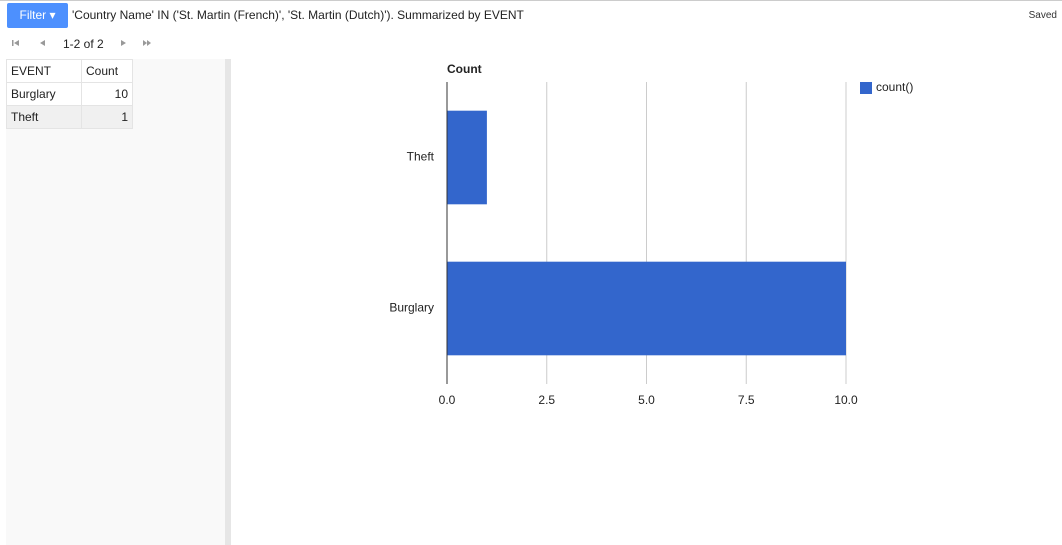  I want to click on data-table: EVENT Count Burglary 10 Theft 1, so click(69, 94).